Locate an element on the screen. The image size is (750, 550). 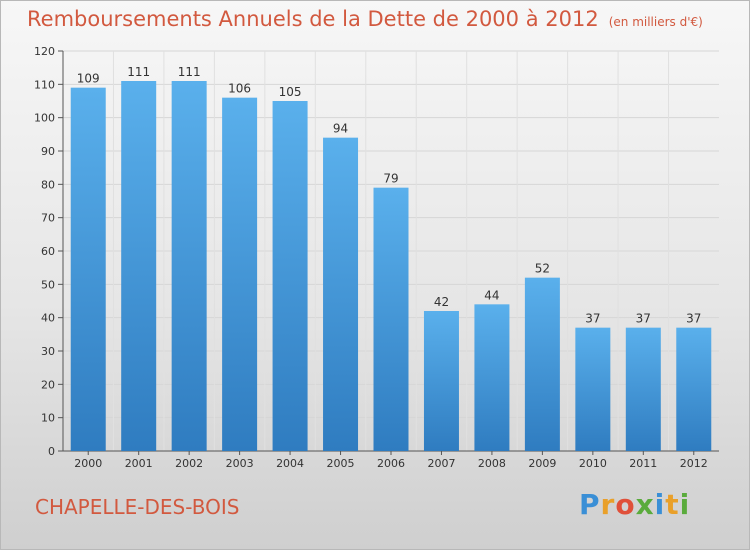
x-tick-label: 2007 is located at coordinates (441, 463).